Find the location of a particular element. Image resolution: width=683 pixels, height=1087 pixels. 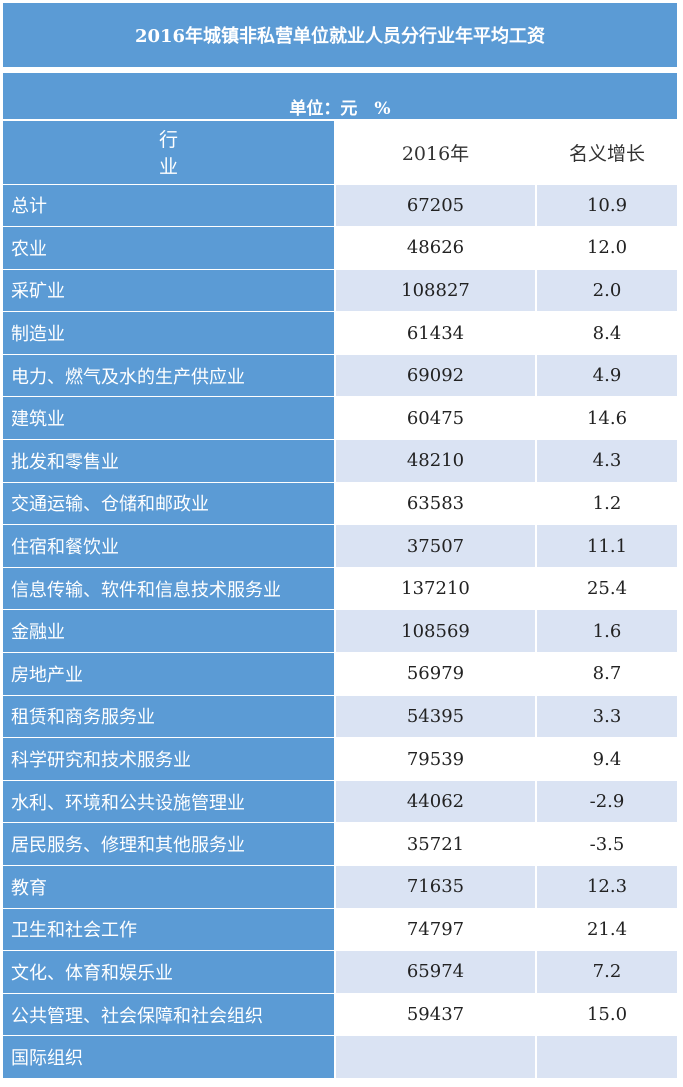

table-row: 采矿业 108827 2.0 is located at coordinates (340, 291).